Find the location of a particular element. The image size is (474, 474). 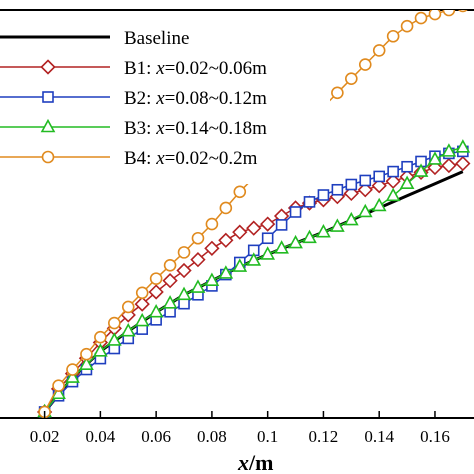

x-tick-label: 0.08 is located at coordinates (212, 436).